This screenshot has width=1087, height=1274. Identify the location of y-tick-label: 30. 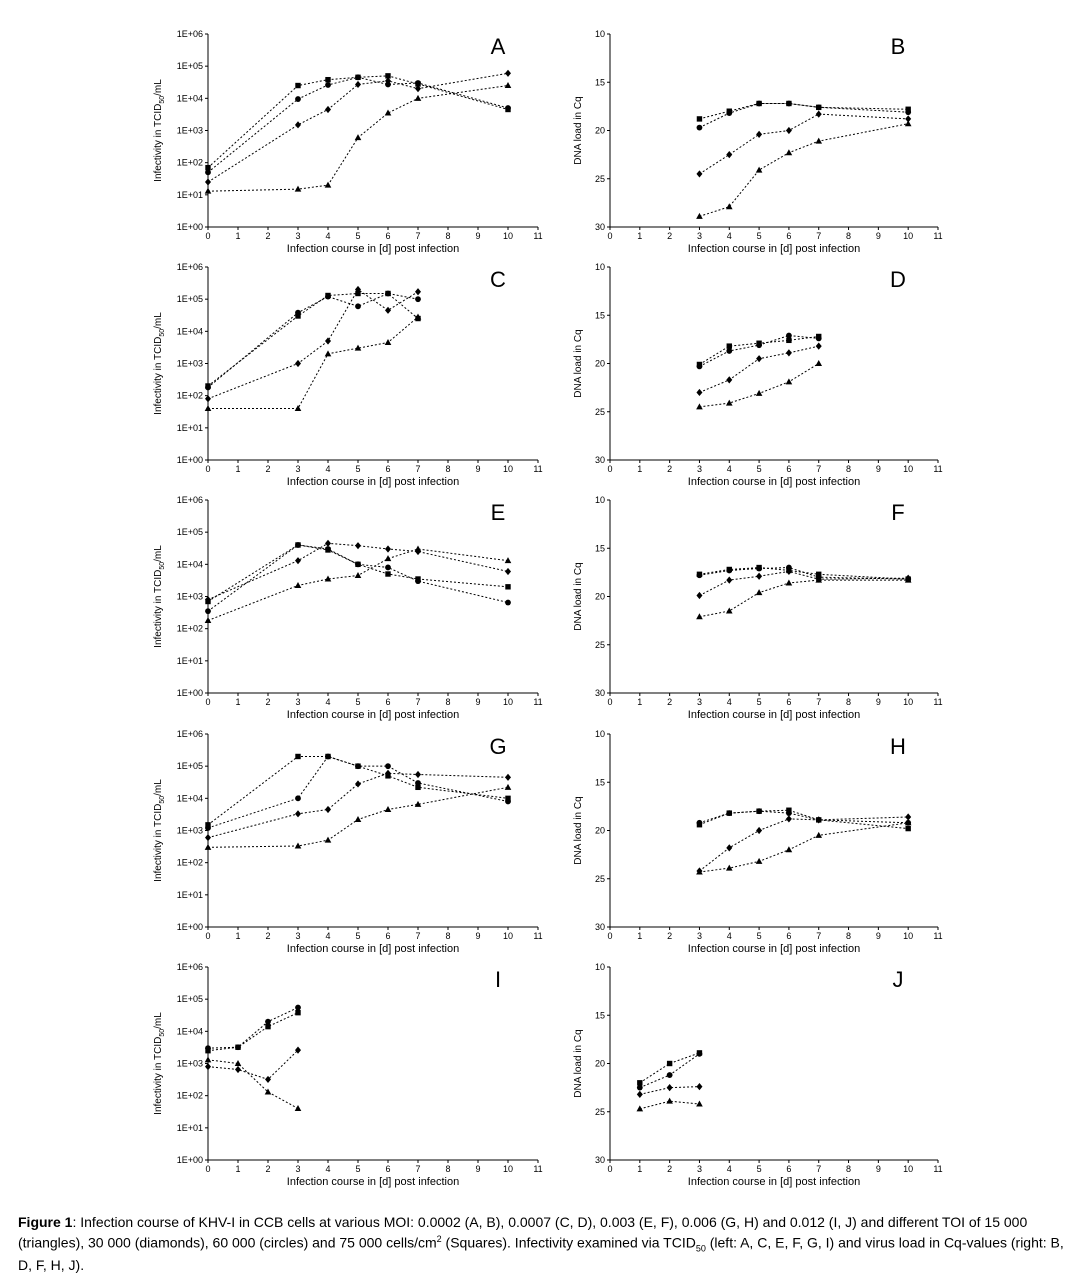
(600, 1160).